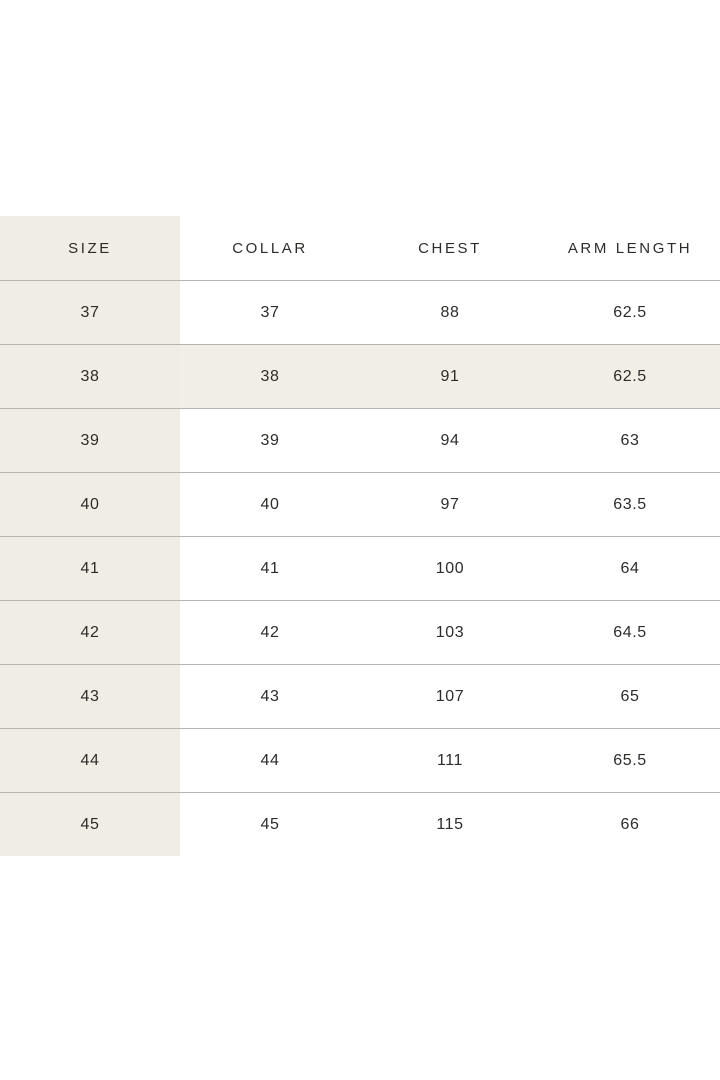  What do you see at coordinates (90, 696) in the screenshot?
I see `size-cell: 43` at bounding box center [90, 696].